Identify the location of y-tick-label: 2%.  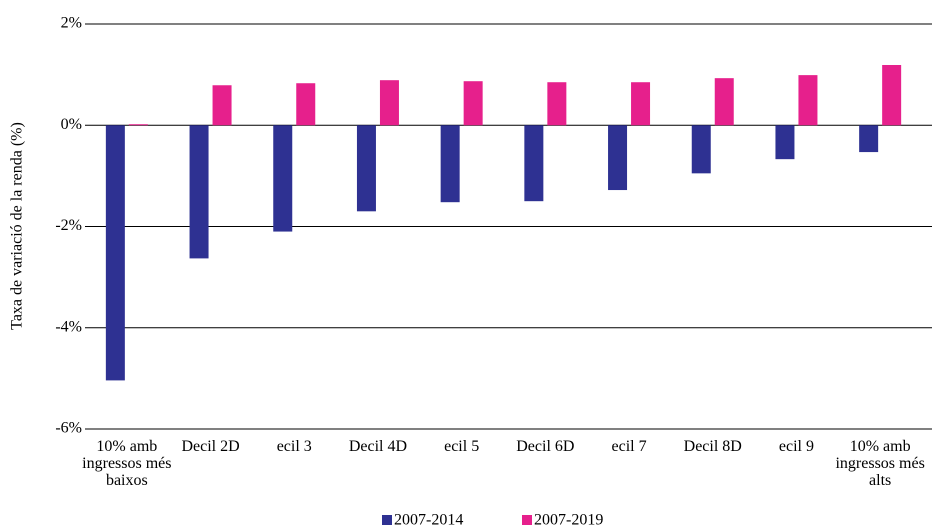
(71, 23).